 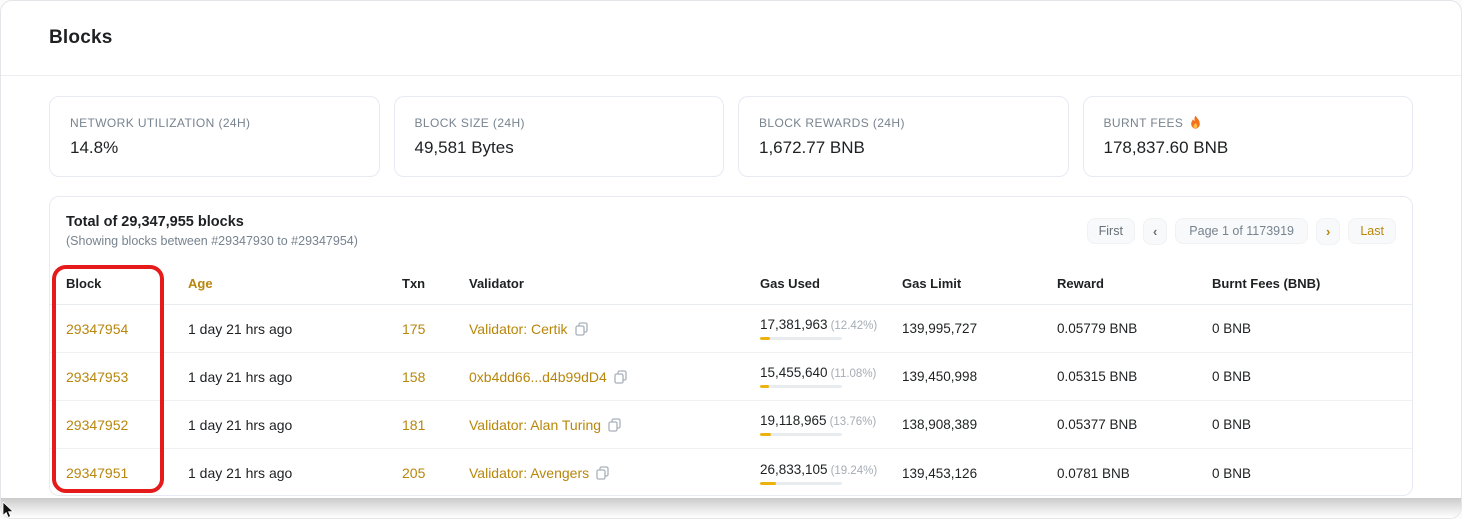 I want to click on gas-limit-value: 139,450,998, so click(x=940, y=376).